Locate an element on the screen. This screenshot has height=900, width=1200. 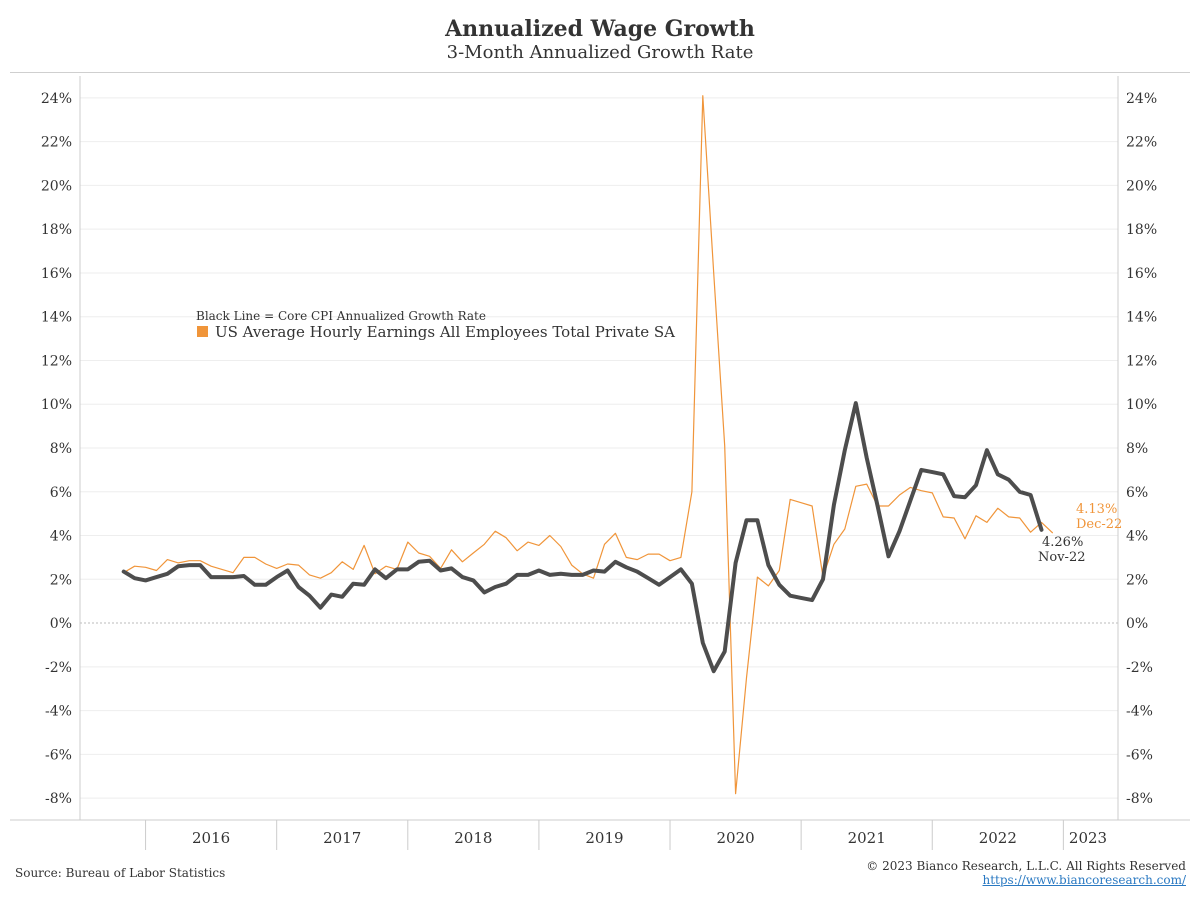
x-tick-label: 2023 is located at coordinates (1088, 838).